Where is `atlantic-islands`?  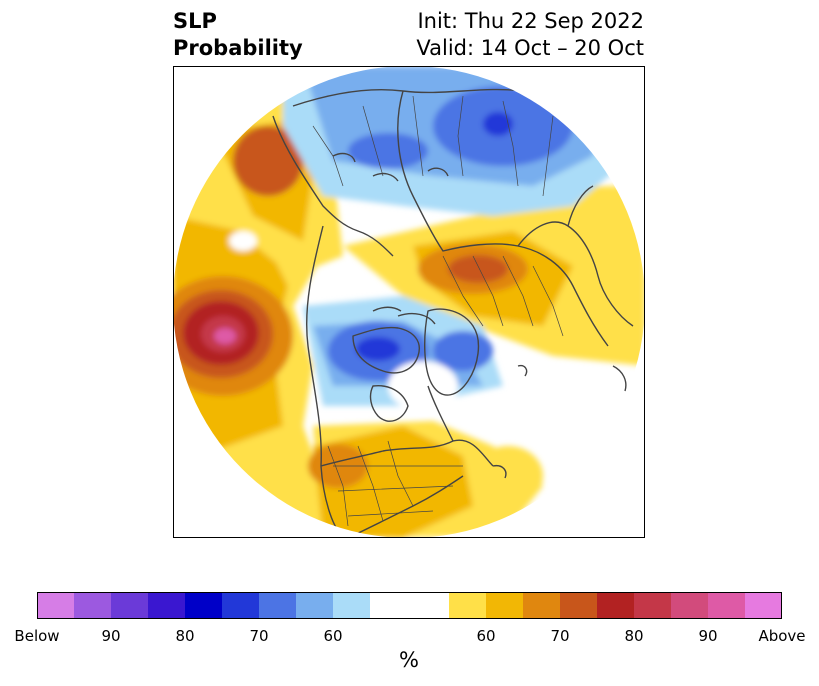
atlantic-islands is located at coordinates (559, 421).